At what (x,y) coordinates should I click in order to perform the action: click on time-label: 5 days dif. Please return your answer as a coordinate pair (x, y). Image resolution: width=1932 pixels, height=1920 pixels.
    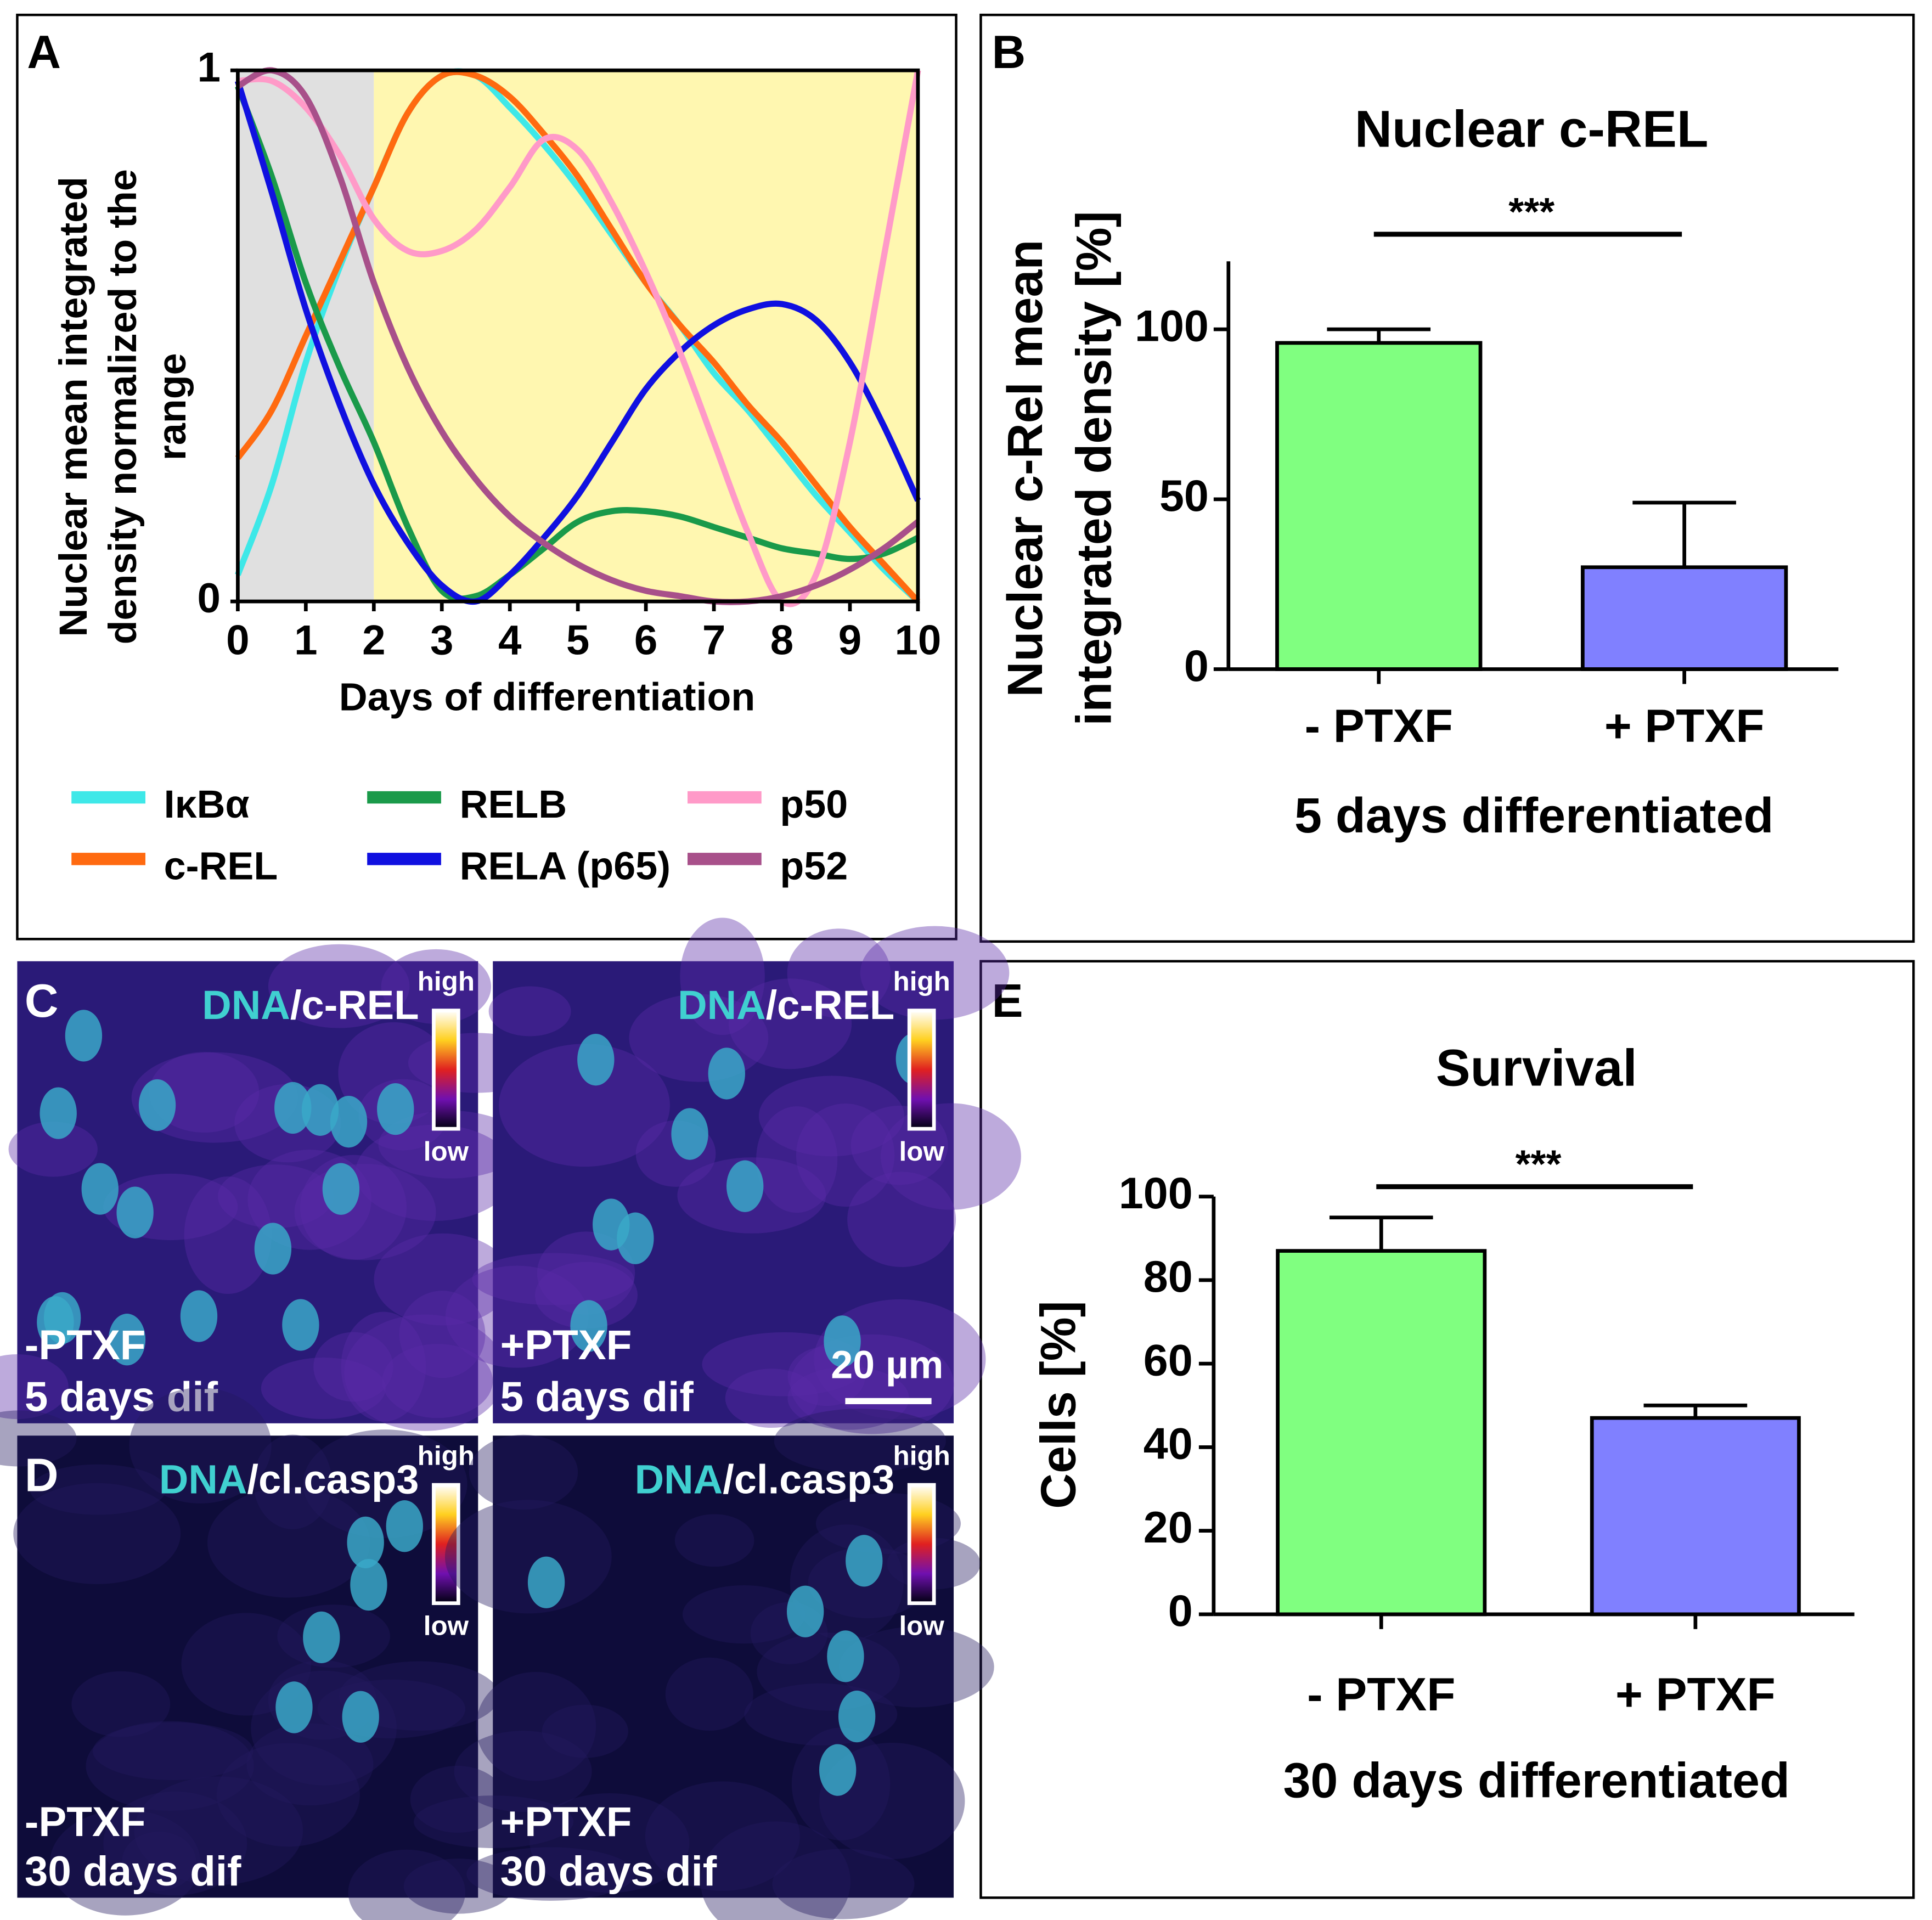
    Looking at the image, I should click on (122, 1396).